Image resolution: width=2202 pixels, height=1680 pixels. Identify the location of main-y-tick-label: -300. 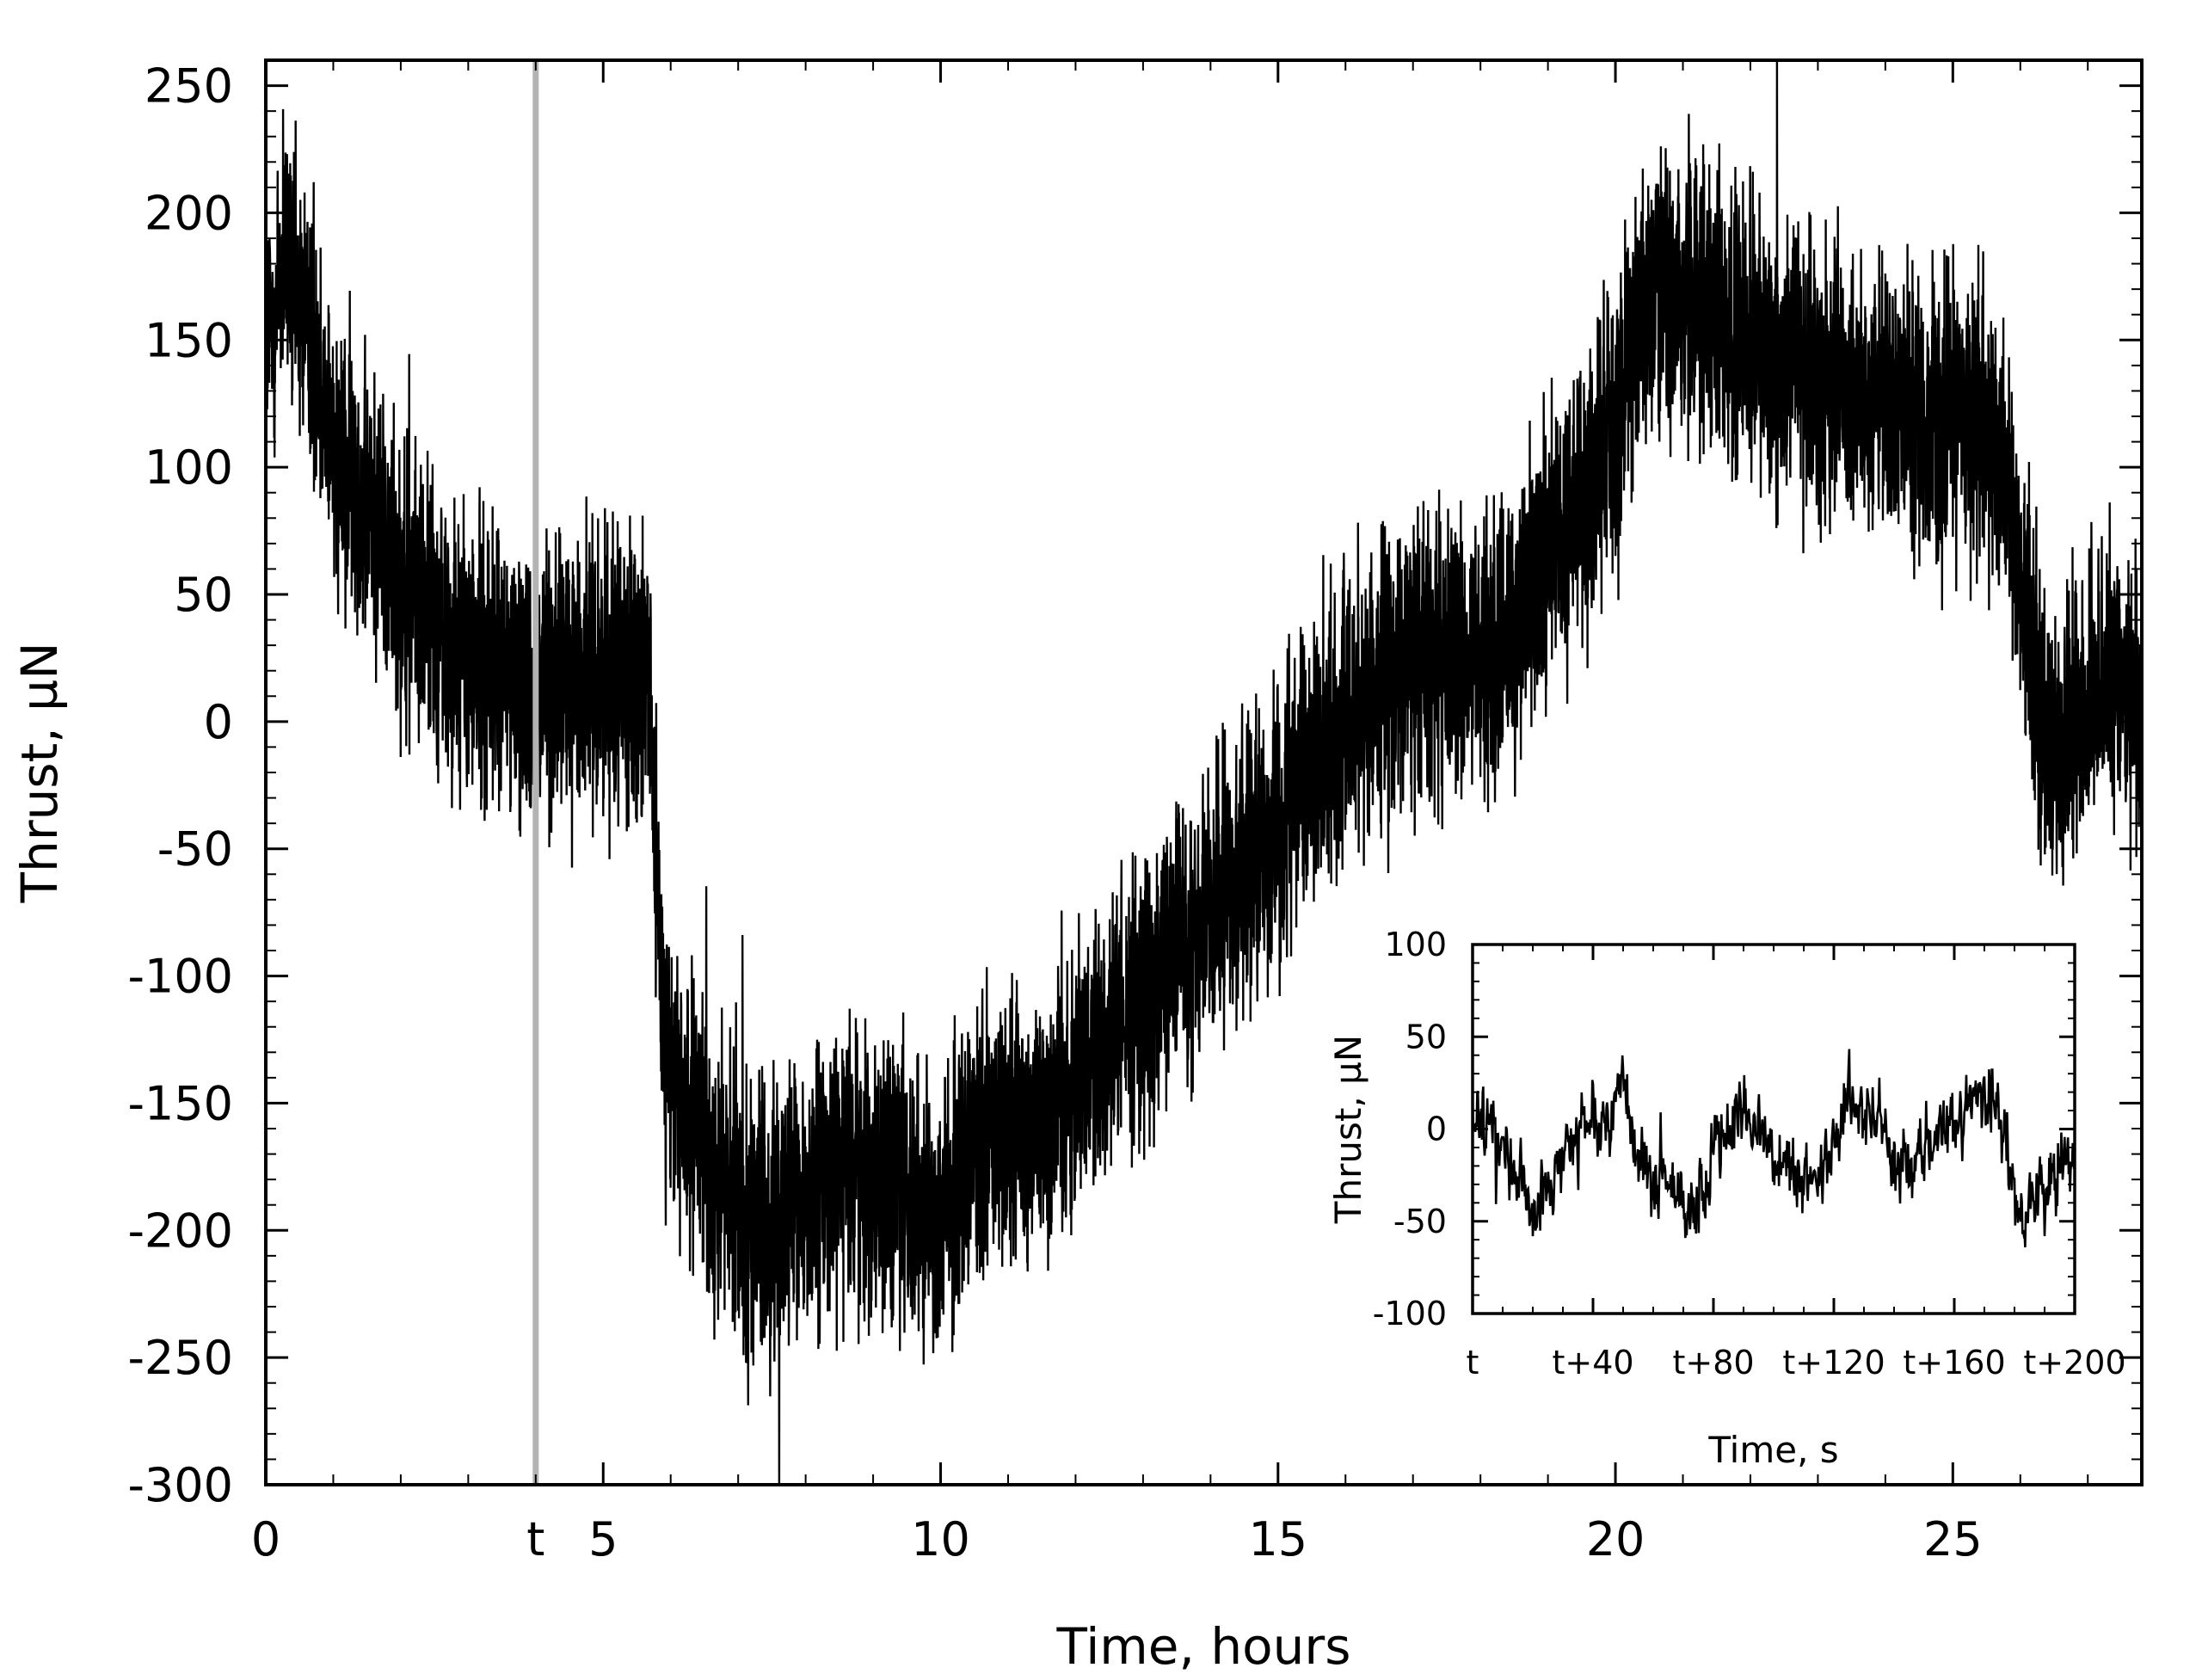
(180, 1485).